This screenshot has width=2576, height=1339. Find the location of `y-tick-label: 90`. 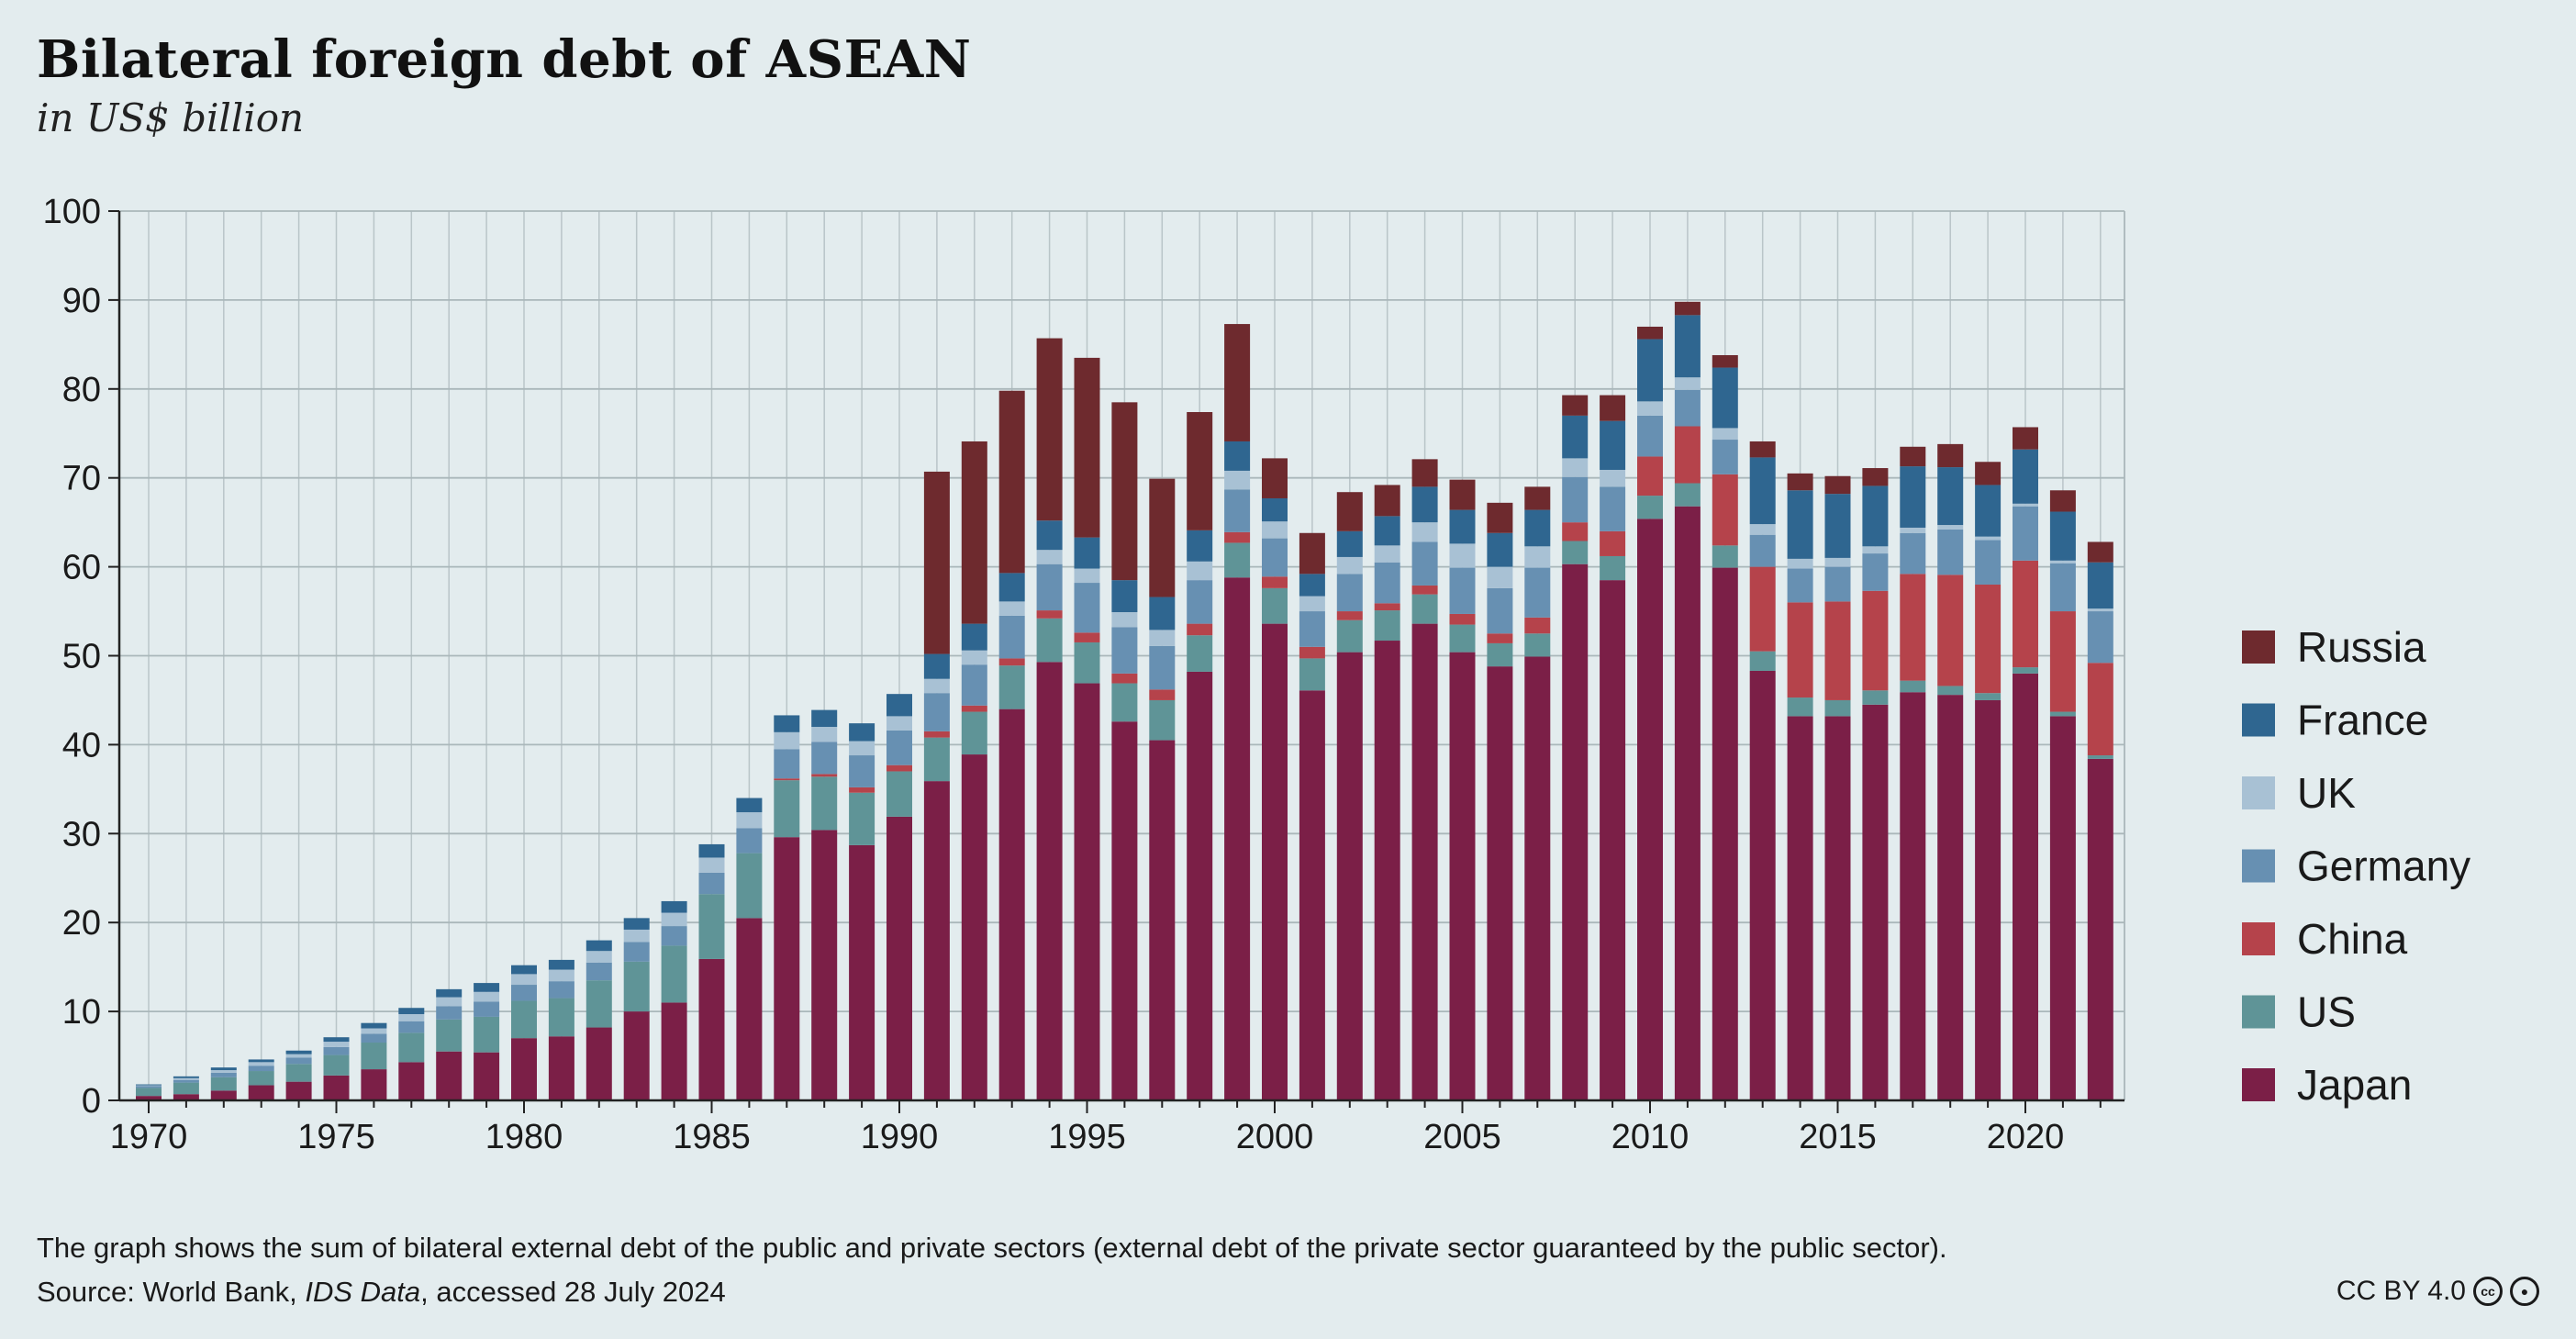

y-tick-label: 90 is located at coordinates (81, 301).